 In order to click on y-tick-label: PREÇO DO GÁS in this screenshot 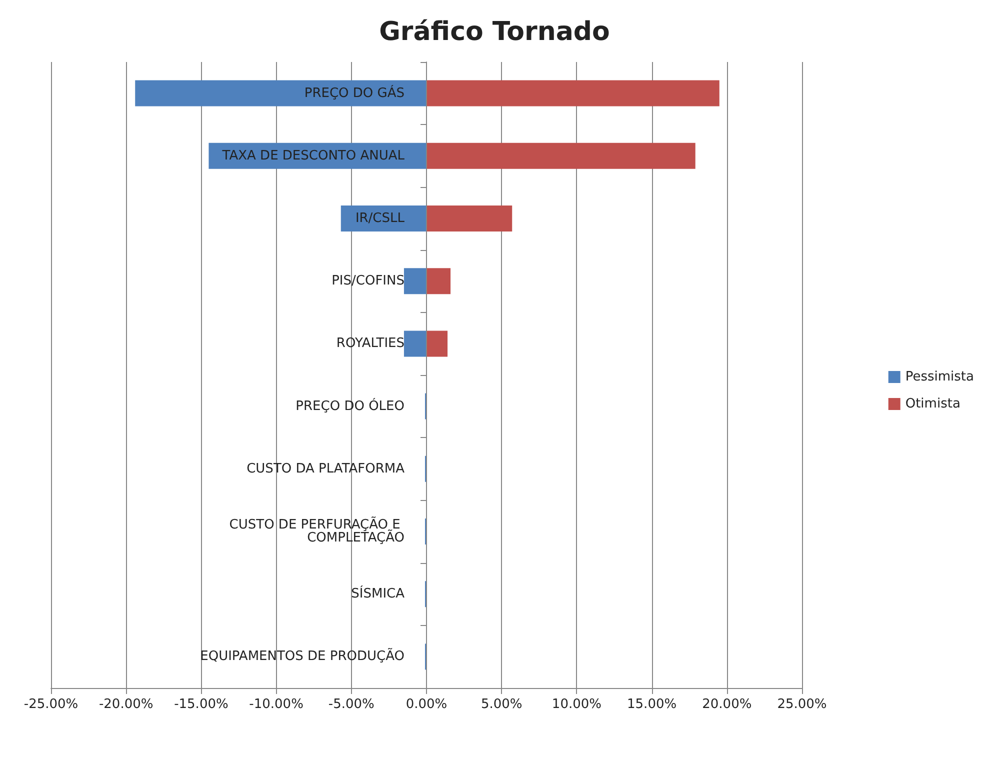, I will do `click(354, 92)`.